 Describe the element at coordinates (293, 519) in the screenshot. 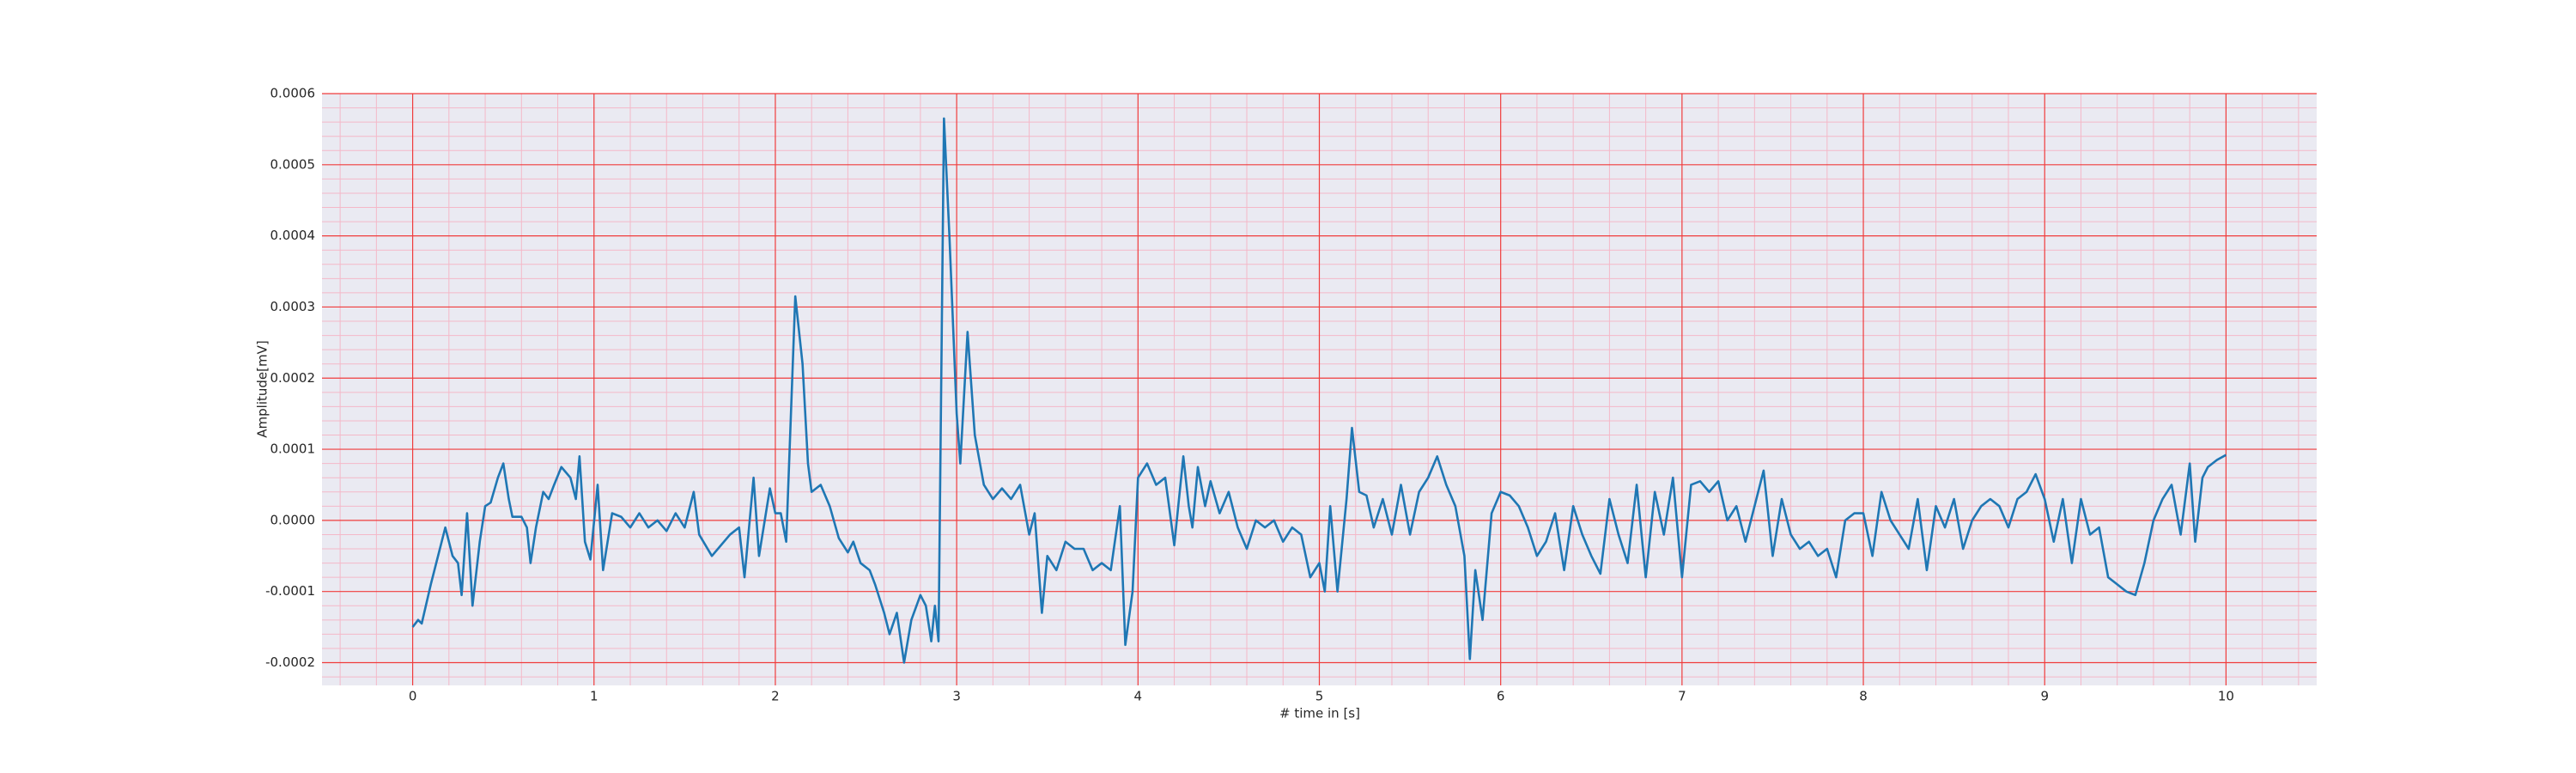

I see `y-tick-label: 0.0000` at that location.